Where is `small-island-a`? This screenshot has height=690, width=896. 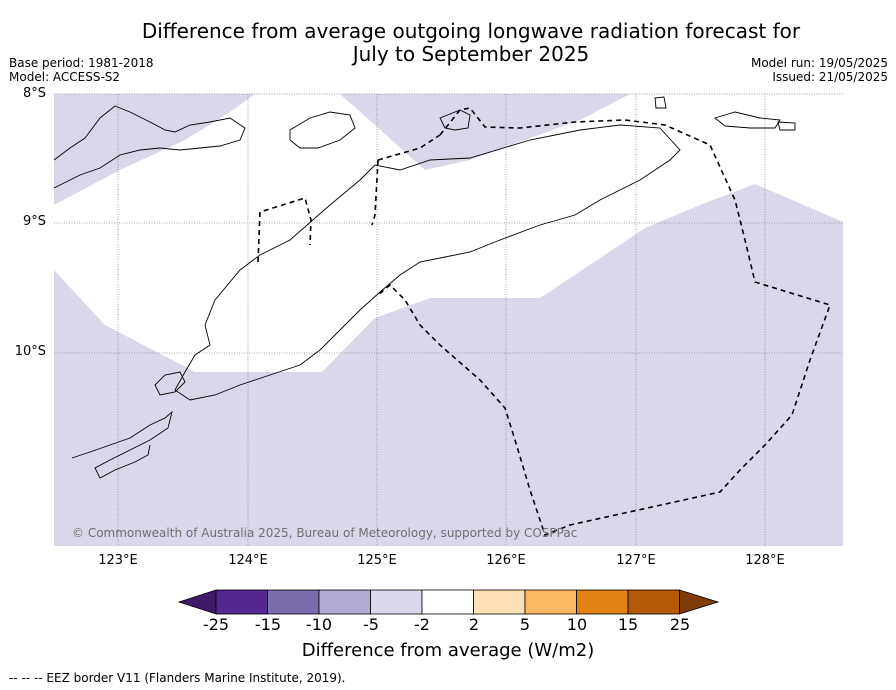 small-island-a is located at coordinates (660, 102).